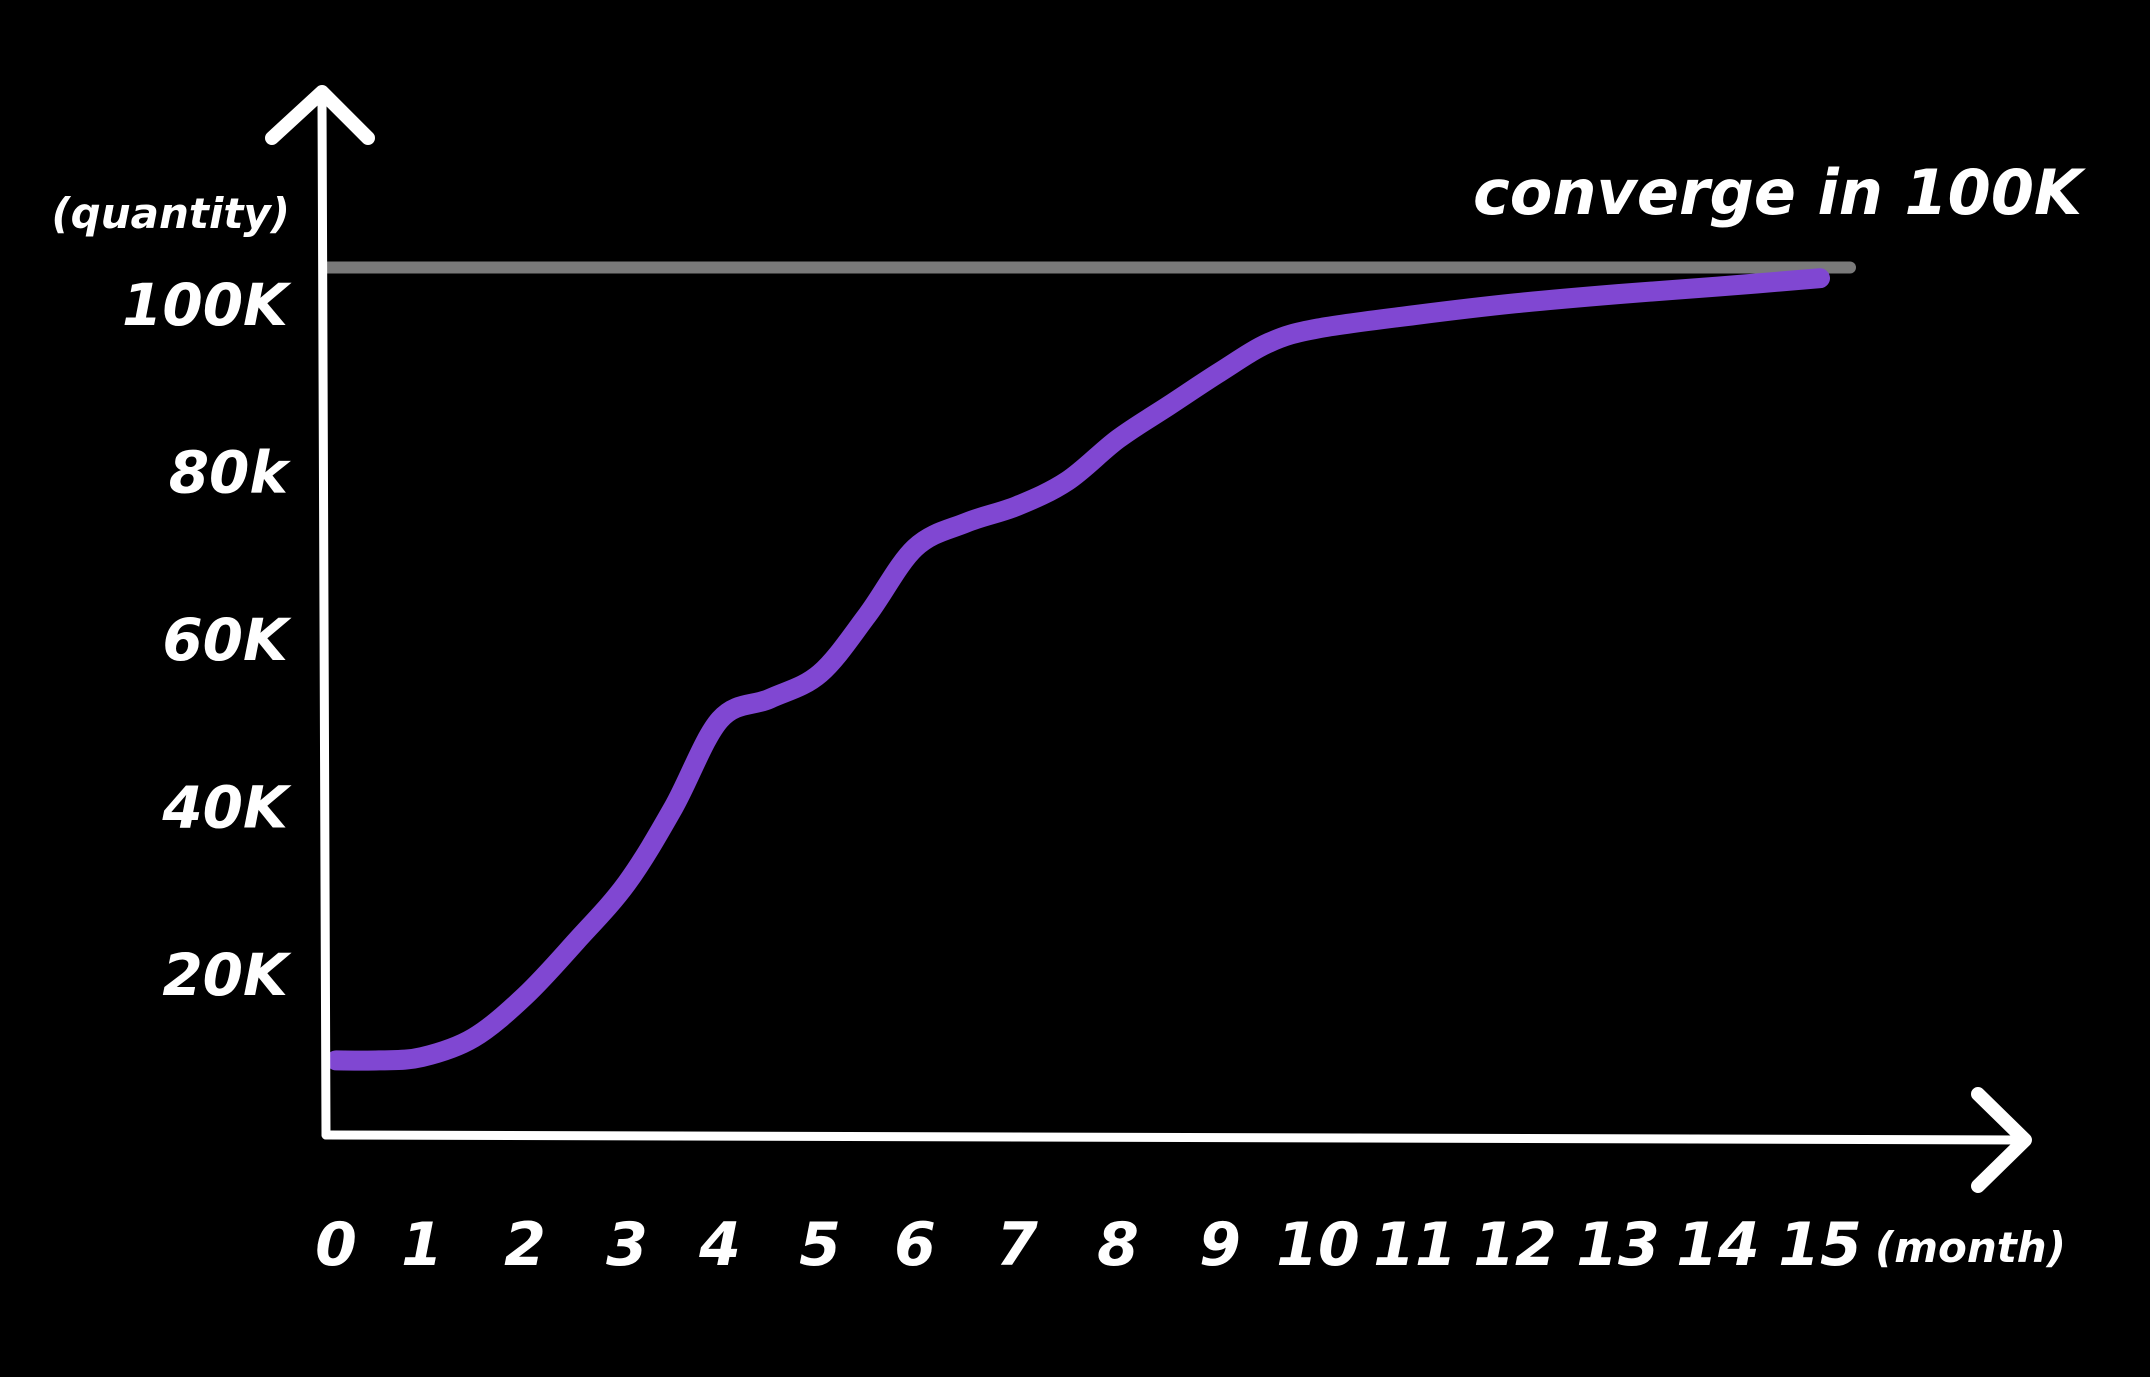 The image size is (2150, 1377). What do you see at coordinates (1174, 1137) in the screenshot?
I see `x-axis-line` at bounding box center [1174, 1137].